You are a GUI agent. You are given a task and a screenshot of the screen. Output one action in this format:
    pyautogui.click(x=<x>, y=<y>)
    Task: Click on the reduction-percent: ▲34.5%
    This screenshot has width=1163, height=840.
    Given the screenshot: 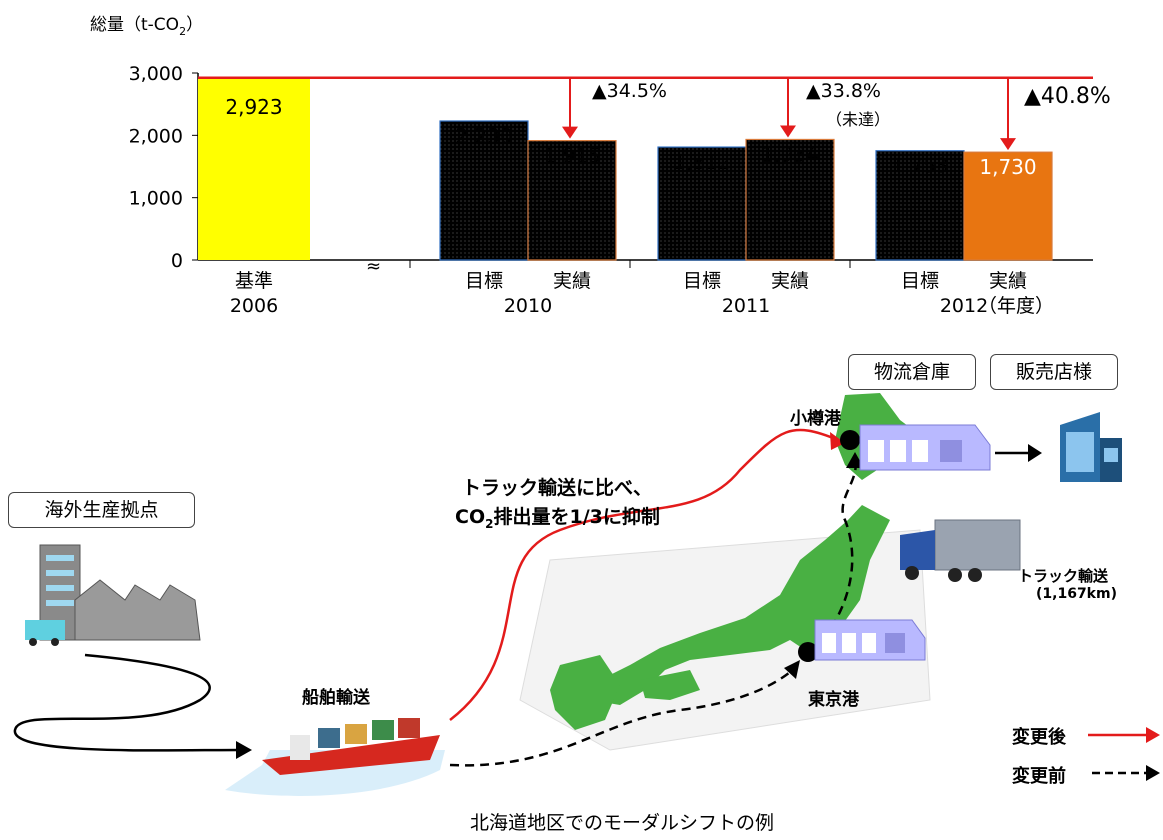 What is the action you would take?
    pyautogui.click(x=629, y=91)
    